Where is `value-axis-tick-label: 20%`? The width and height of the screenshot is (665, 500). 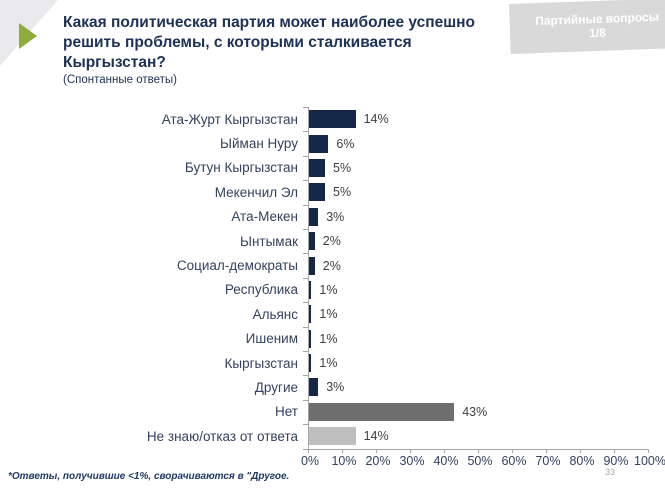 value-axis-tick-label: 20% is located at coordinates (378, 461).